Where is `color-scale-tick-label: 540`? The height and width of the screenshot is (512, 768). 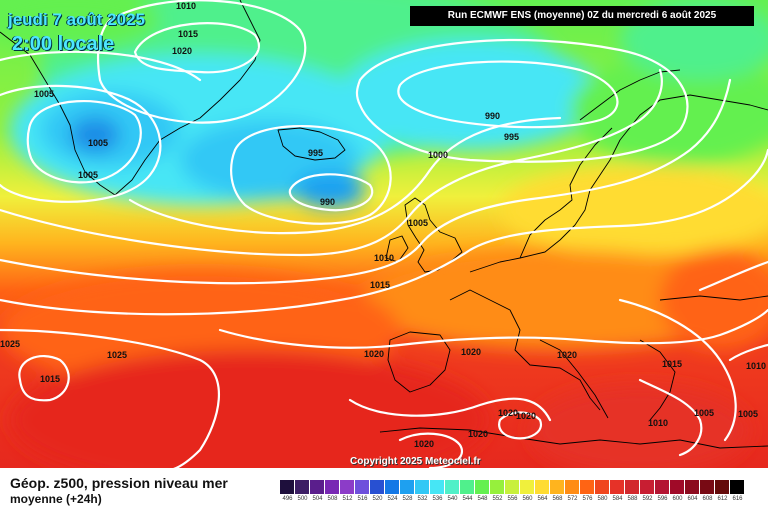
color-scale-tick-label: 540 is located at coordinates (452, 499).